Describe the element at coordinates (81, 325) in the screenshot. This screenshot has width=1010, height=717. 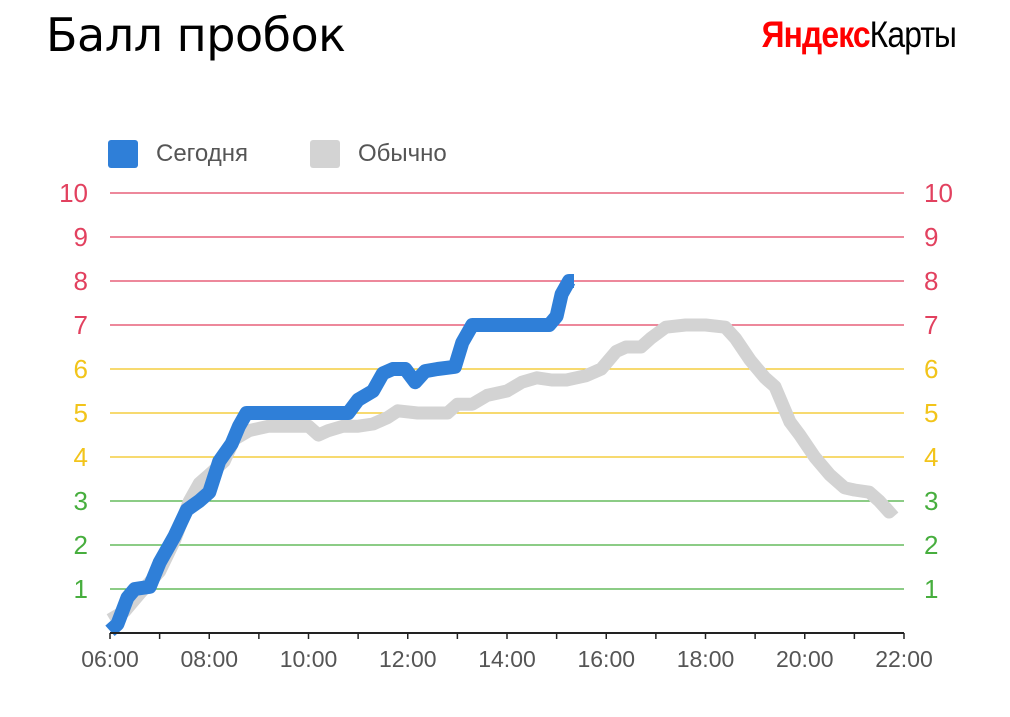
I see `y-tick-left-7: 7` at that location.